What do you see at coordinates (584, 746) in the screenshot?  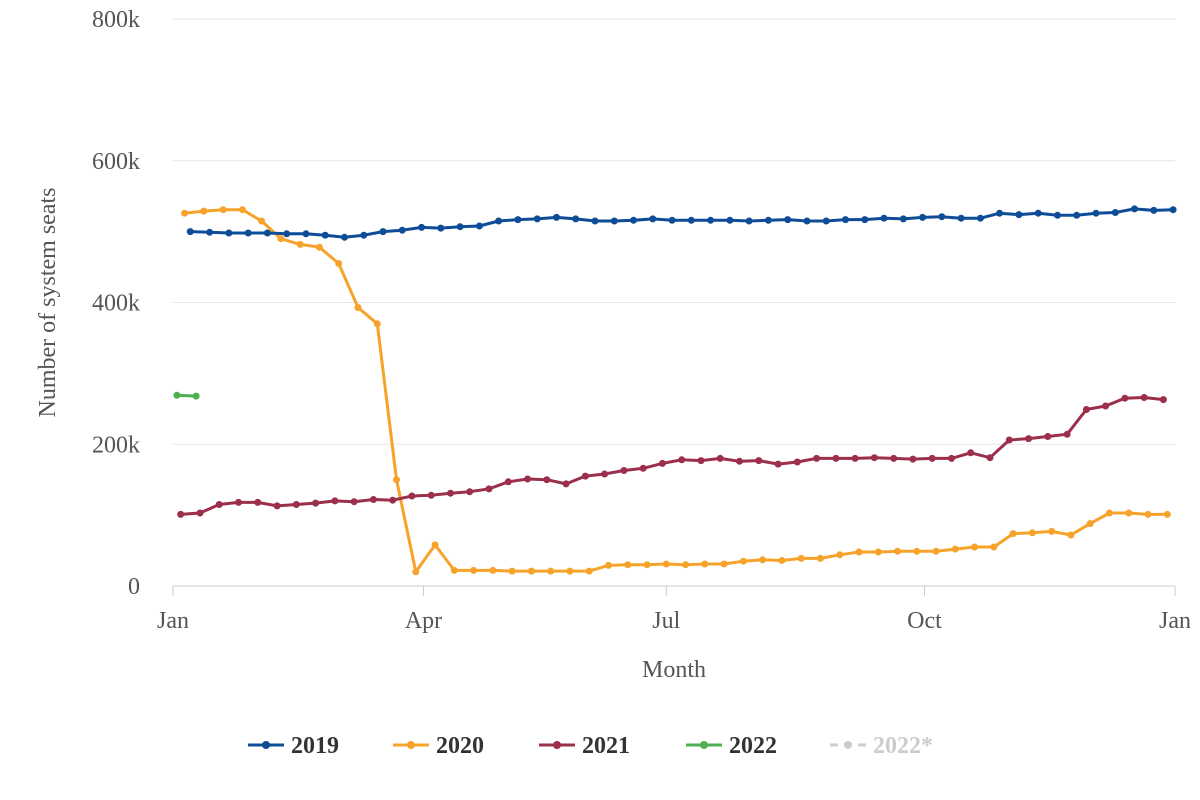 I see `legend-item-2021: 2021` at bounding box center [584, 746].